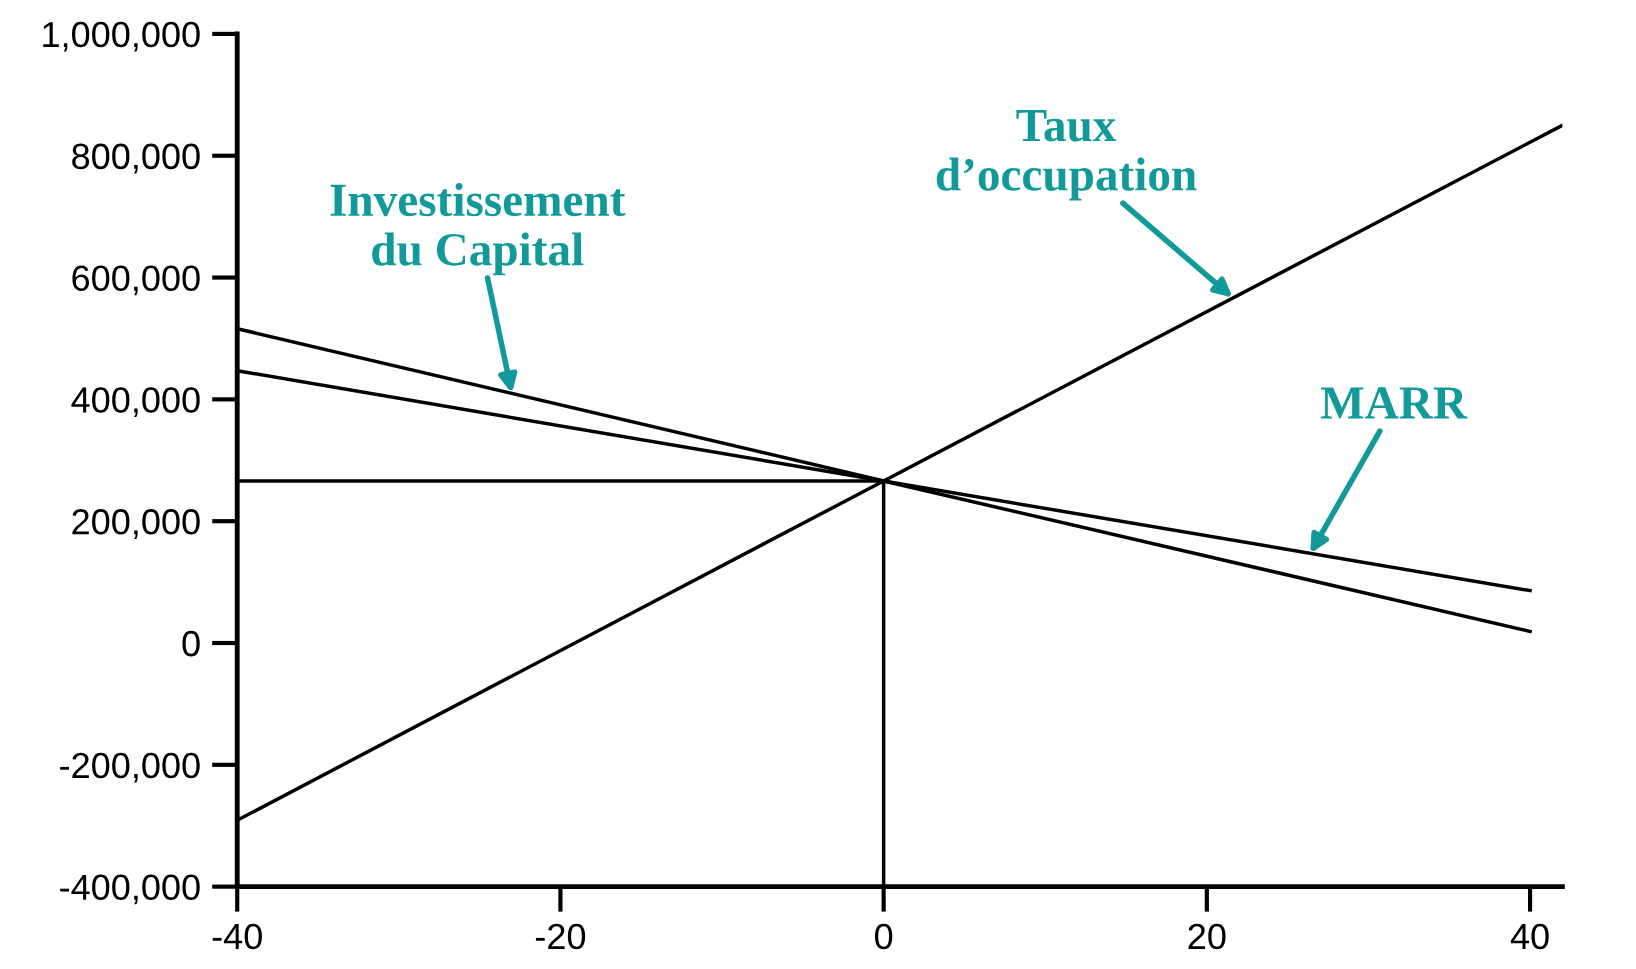 Image resolution: width=1636 pixels, height=969 pixels. I want to click on y-tick-label: -400,000, so click(130, 889).